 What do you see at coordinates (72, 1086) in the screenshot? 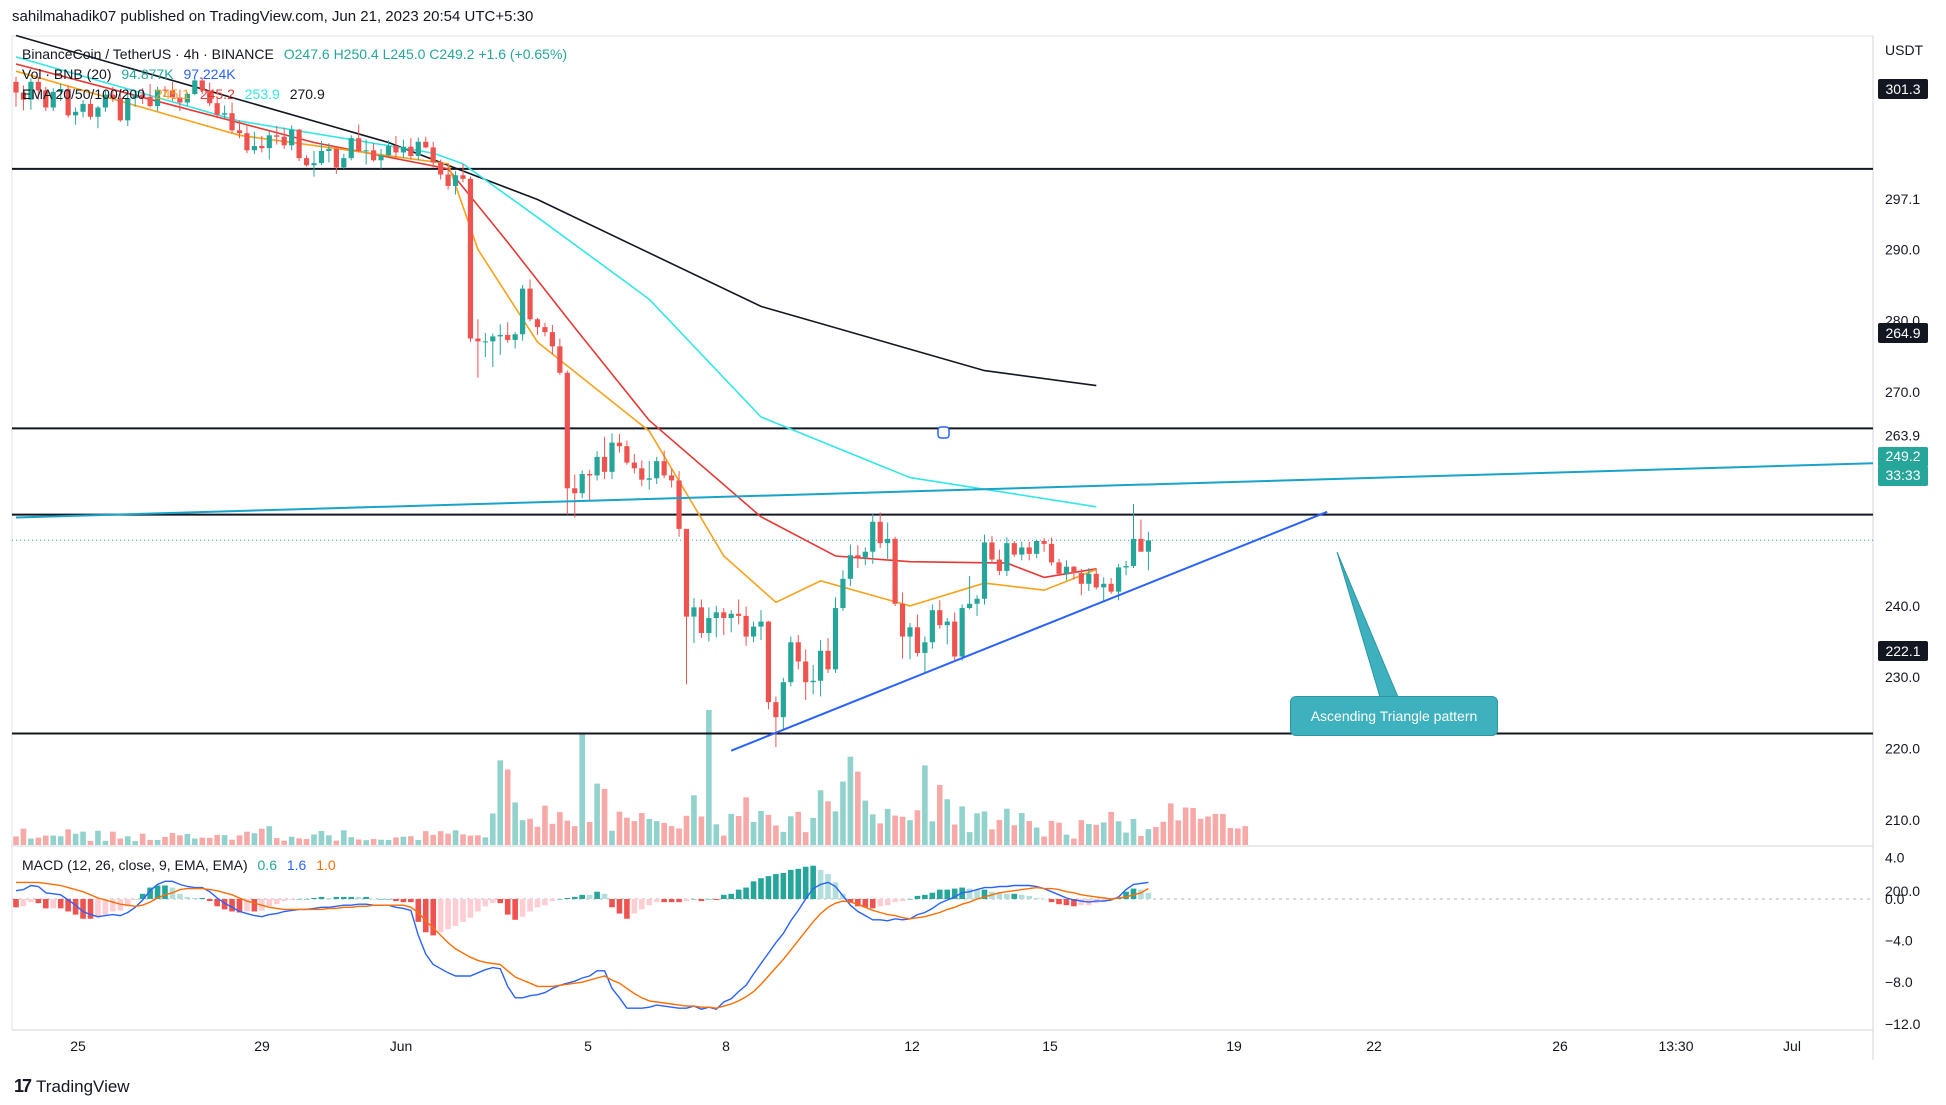
I see `tradingview-logo: 17 TradingView` at bounding box center [72, 1086].